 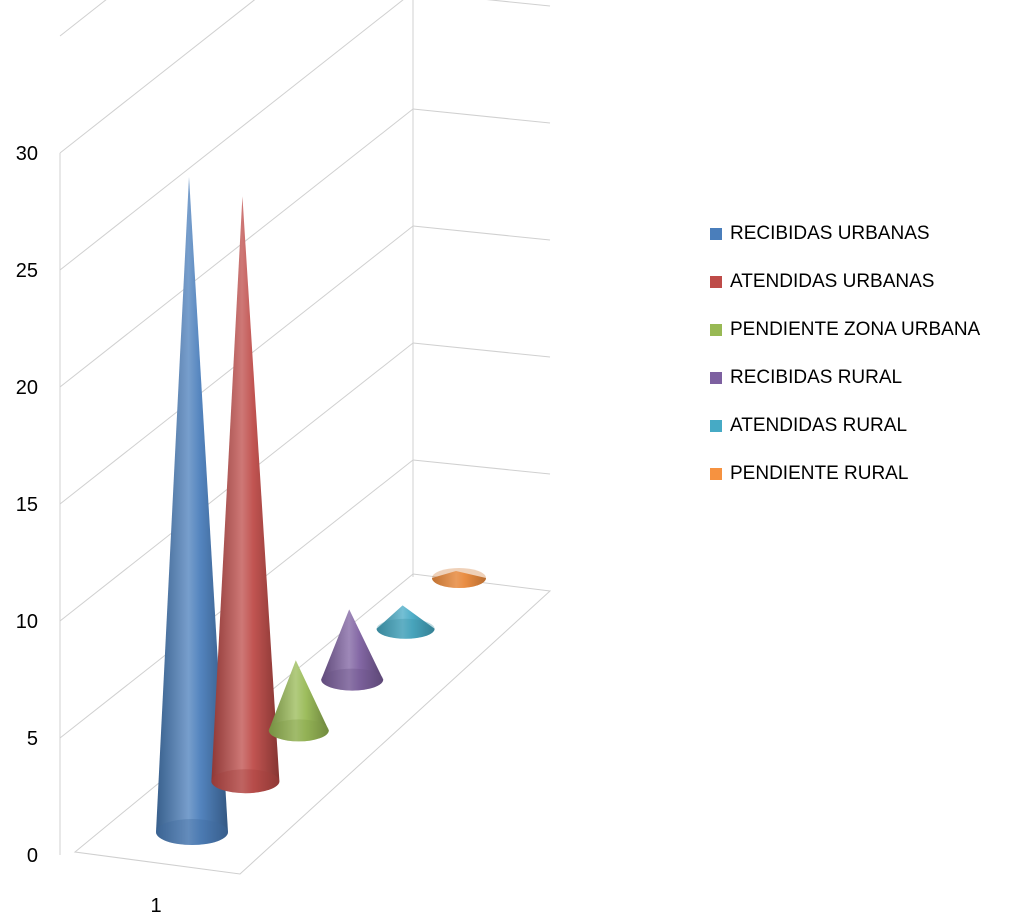 I want to click on legend-item: PENDIENTE ZONA URBANA, so click(x=845, y=330).